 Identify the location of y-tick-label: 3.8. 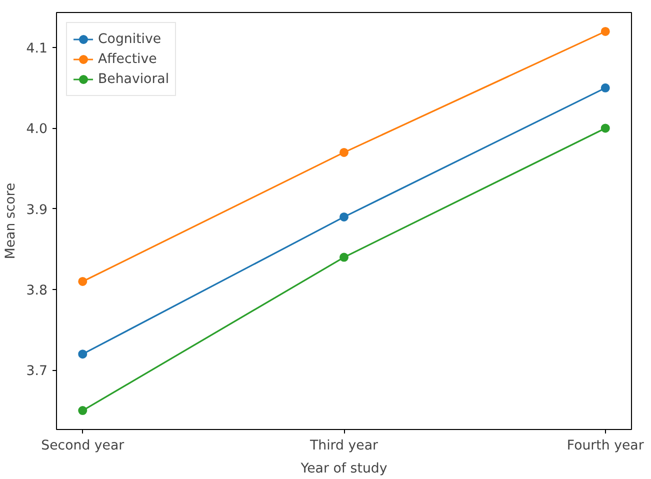
(37, 291).